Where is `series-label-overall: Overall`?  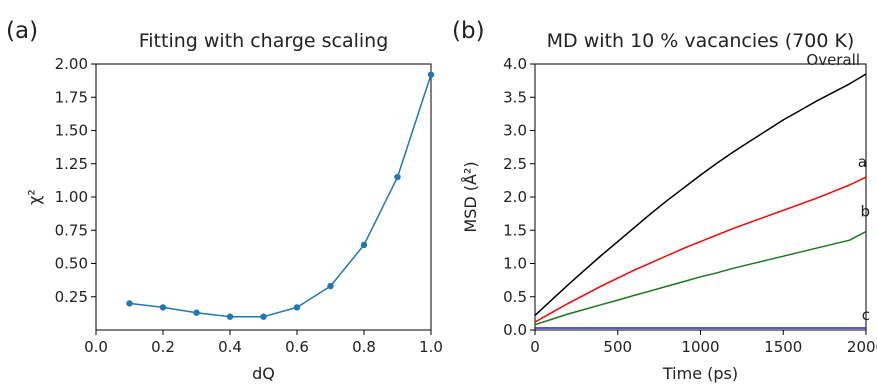 series-label-overall: Overall is located at coordinates (833, 60).